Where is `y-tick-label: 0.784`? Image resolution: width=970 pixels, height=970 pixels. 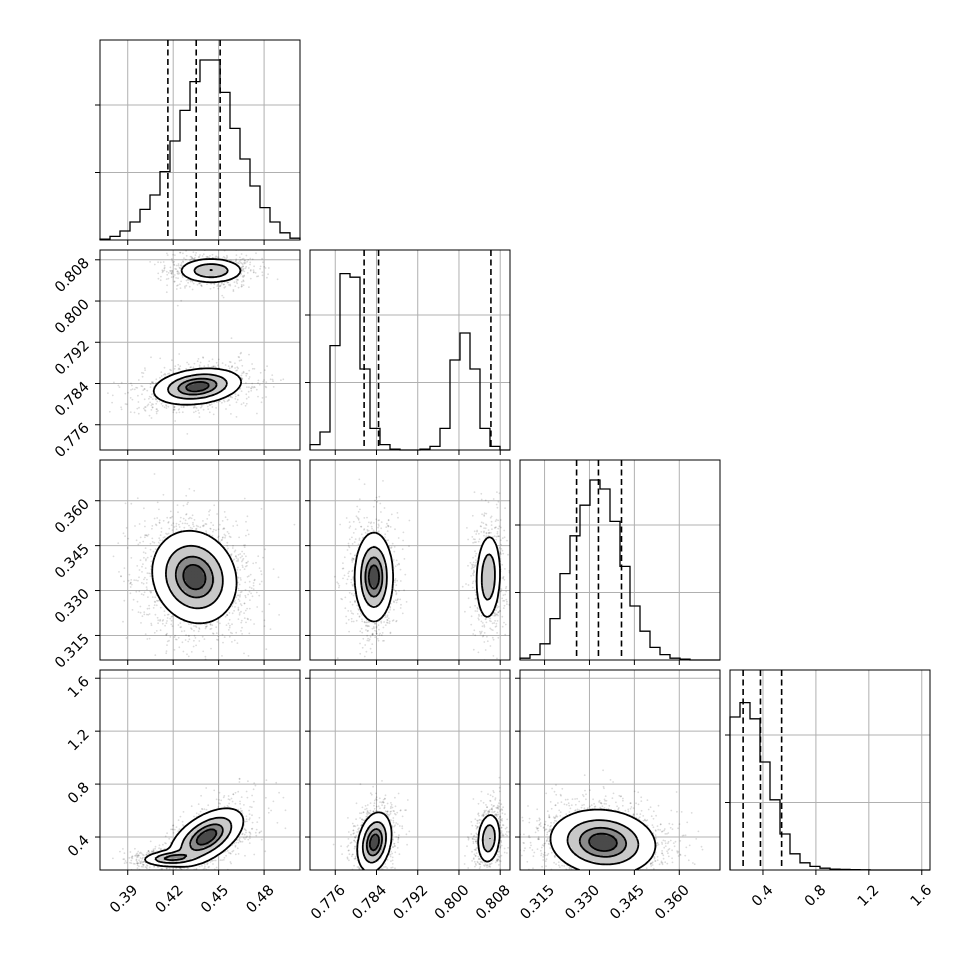
y-tick-label: 0.784 is located at coordinates (72, 399).